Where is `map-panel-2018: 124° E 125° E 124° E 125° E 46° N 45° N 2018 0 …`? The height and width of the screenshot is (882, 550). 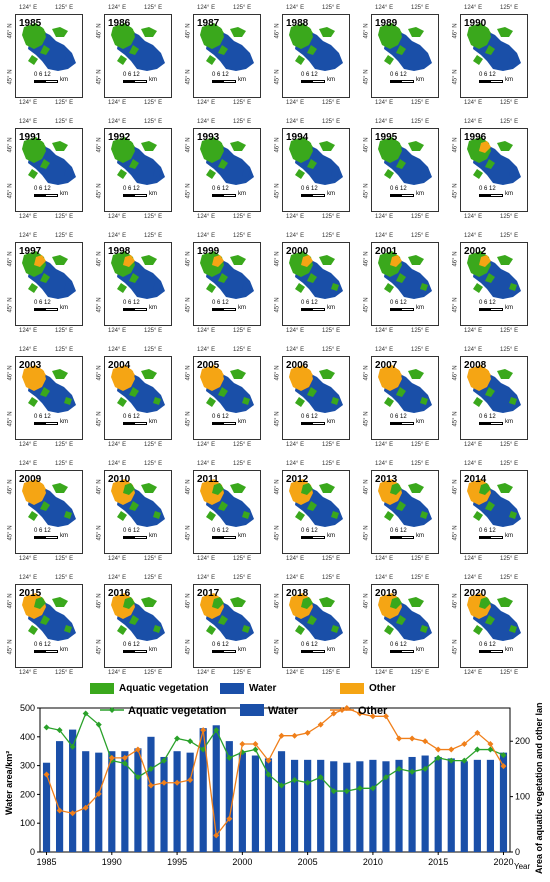
map-panel-2018: 124° E 125° E 124° E 125° E 46° N 45° N 2018 0 … is located at coordinates (311, 626).